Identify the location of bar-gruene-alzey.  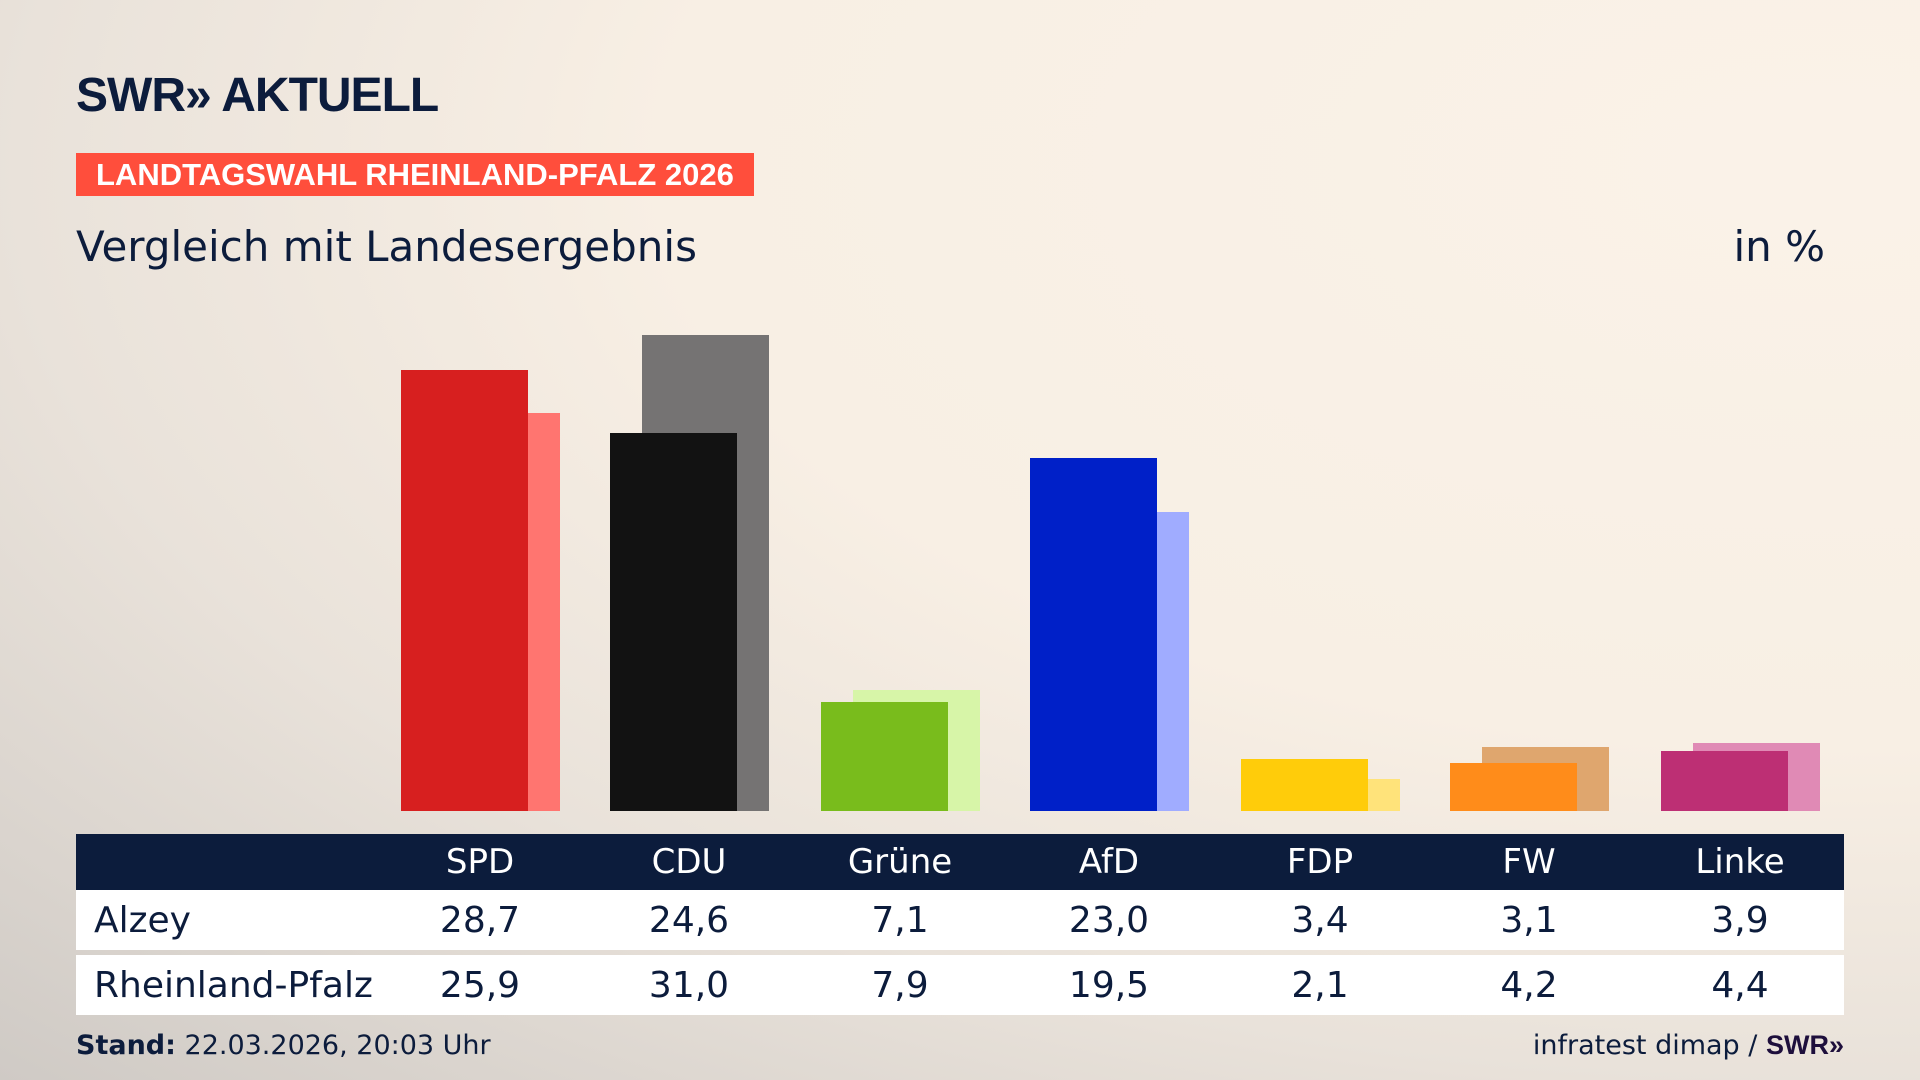
(884, 756).